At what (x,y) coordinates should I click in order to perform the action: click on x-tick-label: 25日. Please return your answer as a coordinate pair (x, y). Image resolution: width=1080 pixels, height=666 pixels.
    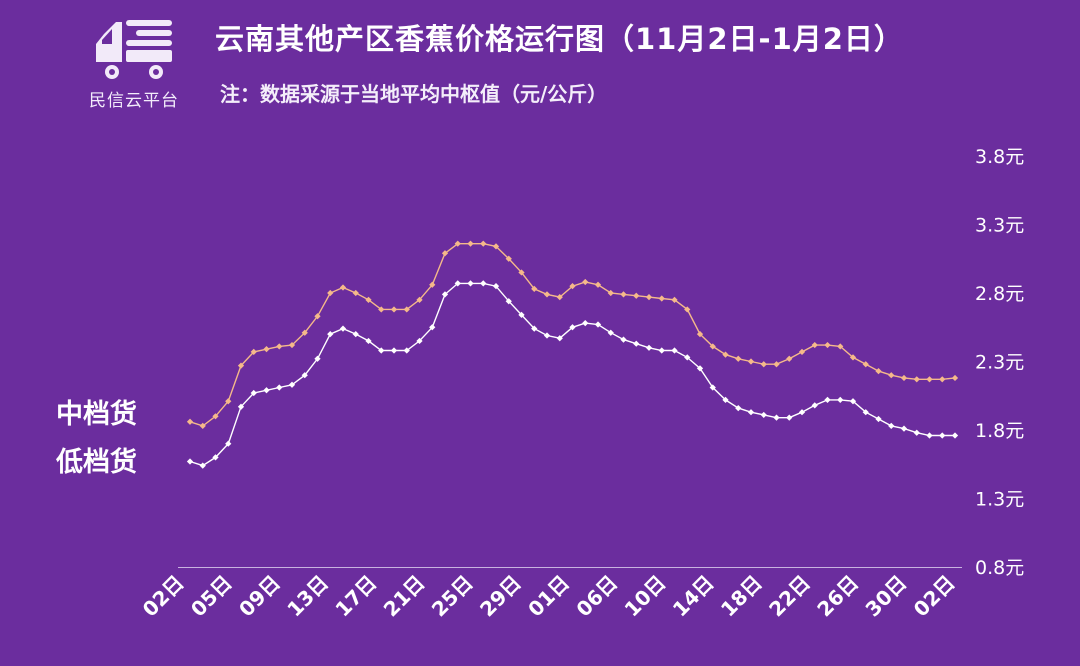
    Looking at the image, I should click on (452, 596).